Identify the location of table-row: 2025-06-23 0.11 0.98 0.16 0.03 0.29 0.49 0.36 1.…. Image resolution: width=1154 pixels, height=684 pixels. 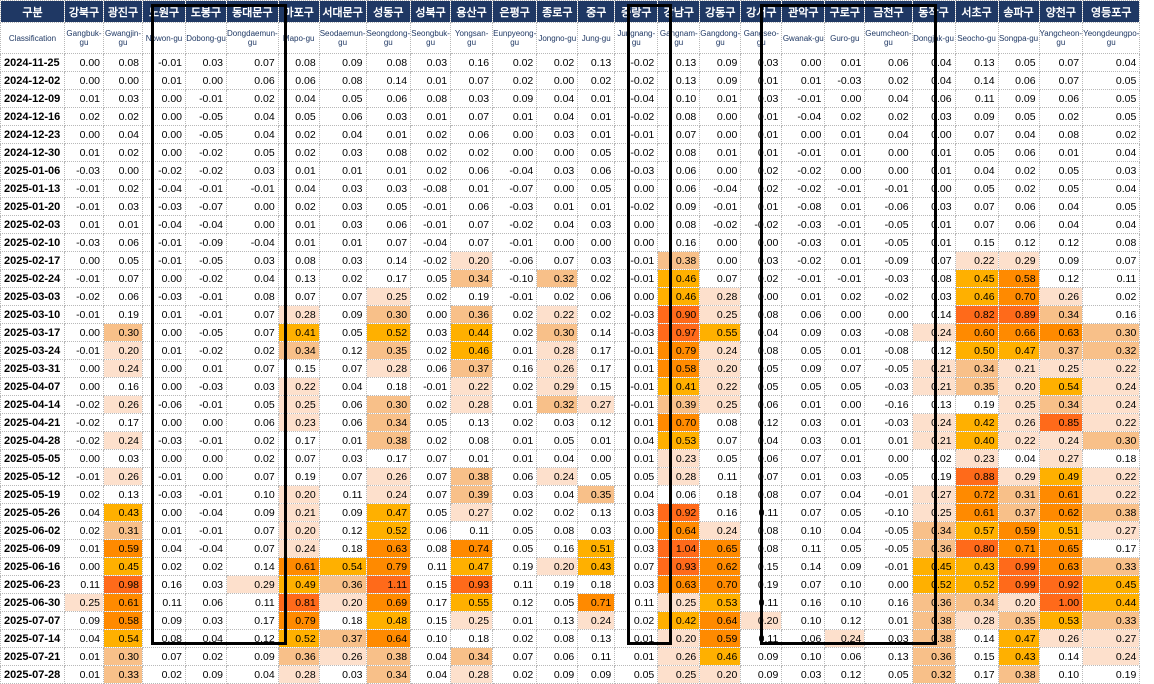
(570, 584).